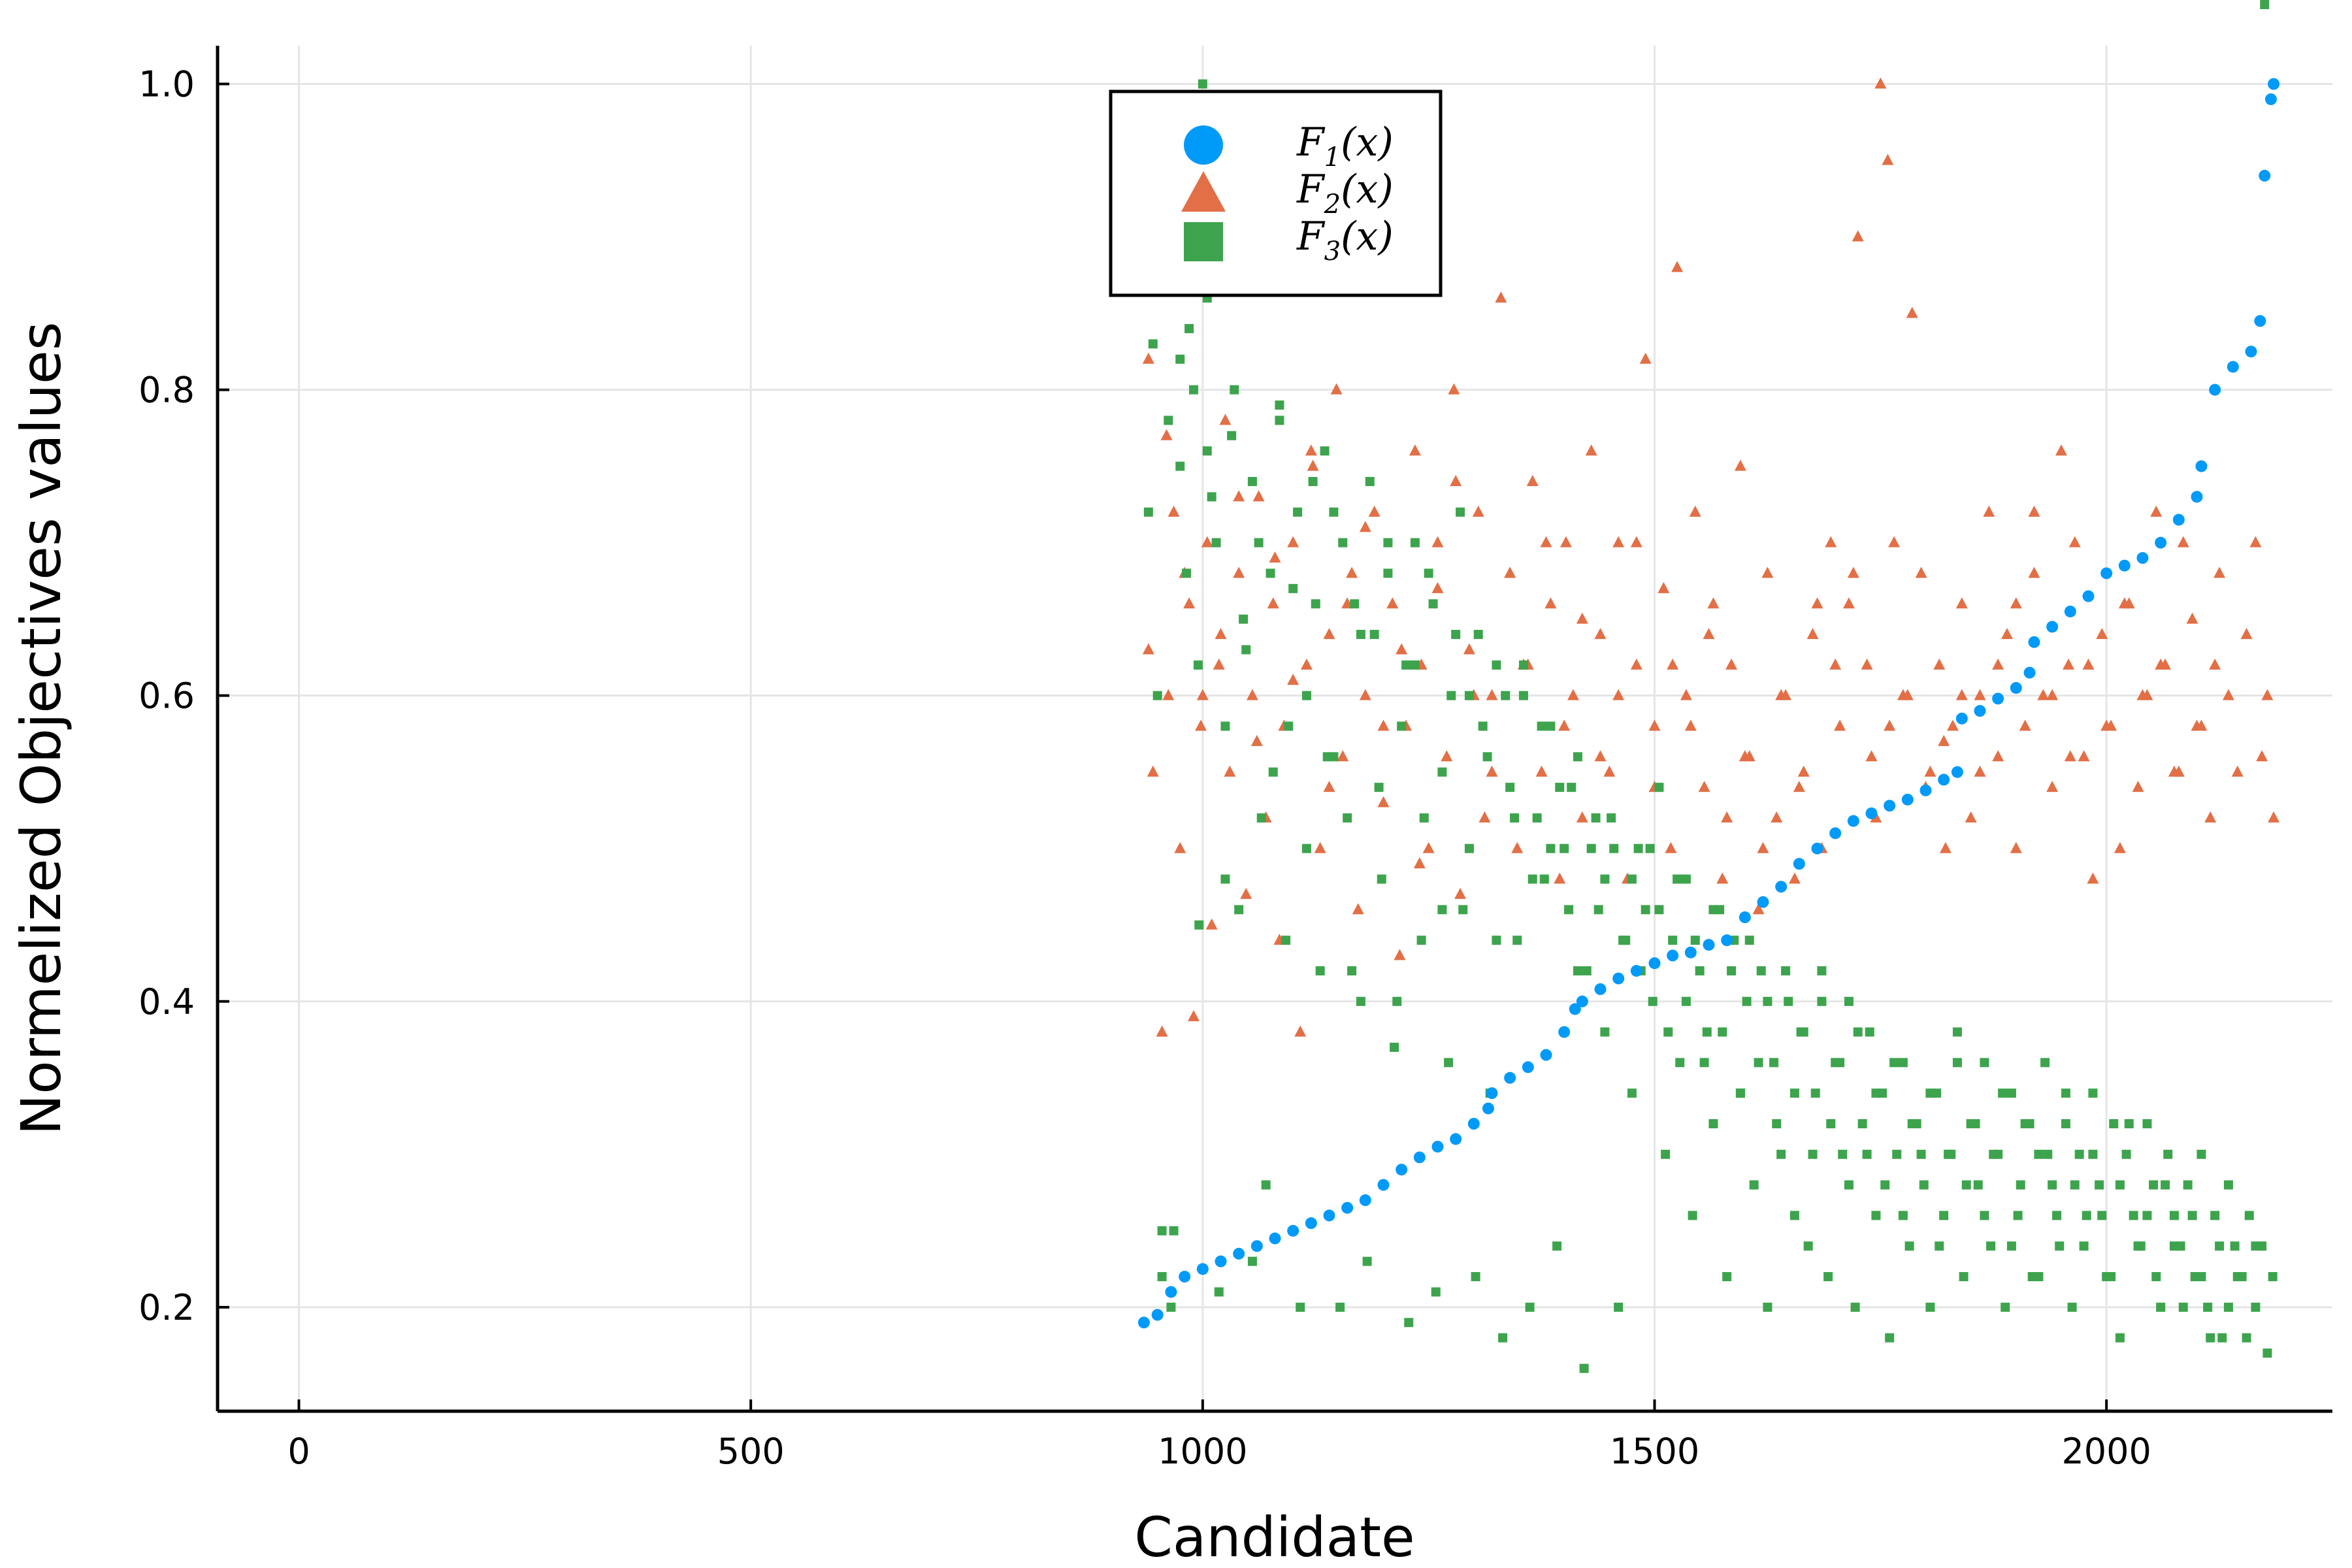 This screenshot has width=2352, height=1568. What do you see at coordinates (2106, 1451) in the screenshot?
I see `x-tick-label: 2000` at bounding box center [2106, 1451].